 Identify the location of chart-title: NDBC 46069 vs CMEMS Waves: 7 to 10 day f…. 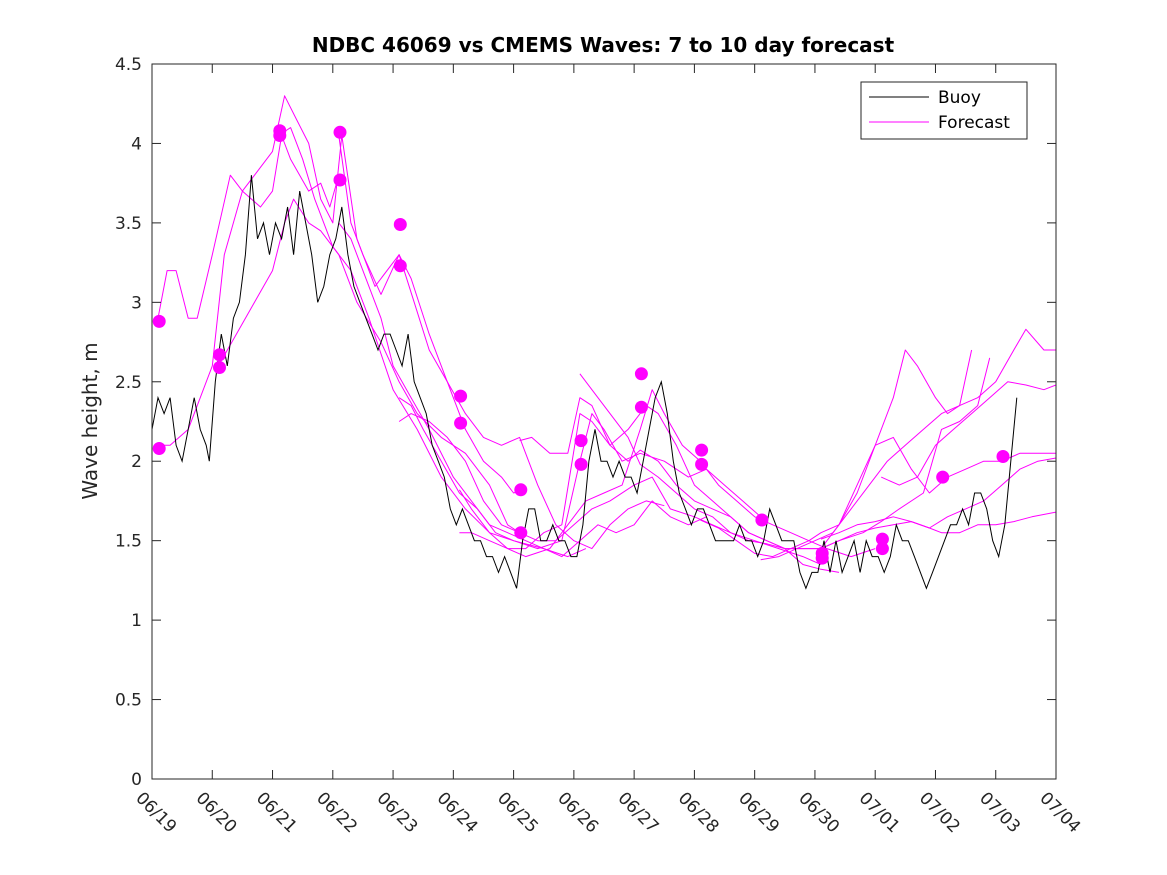
(603, 45).